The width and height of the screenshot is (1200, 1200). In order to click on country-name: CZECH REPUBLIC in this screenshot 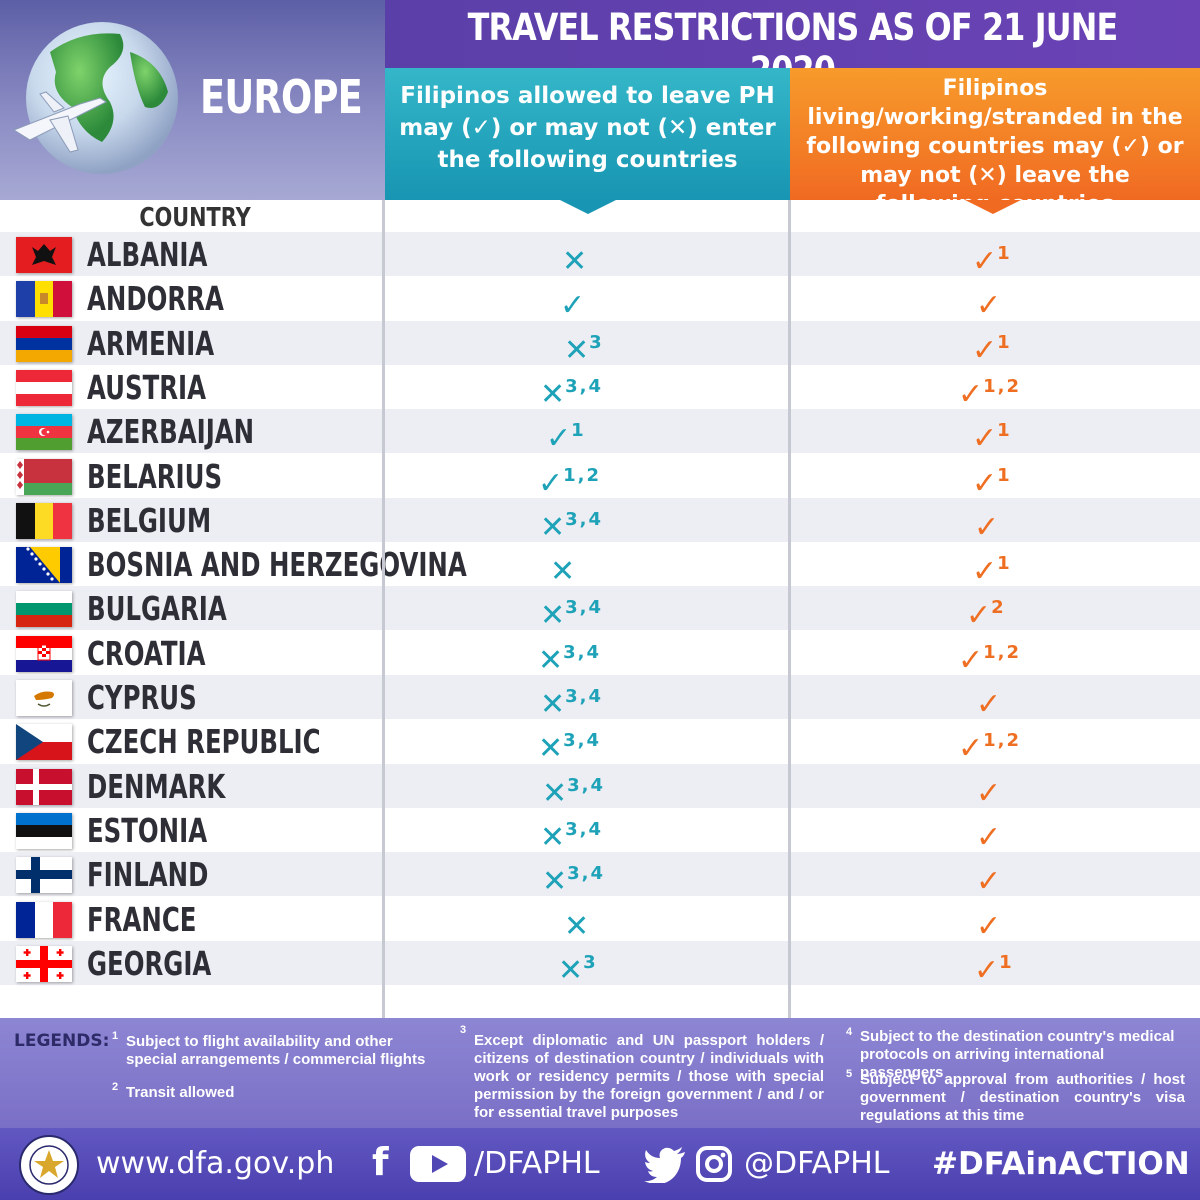, I will do `click(204, 742)`.